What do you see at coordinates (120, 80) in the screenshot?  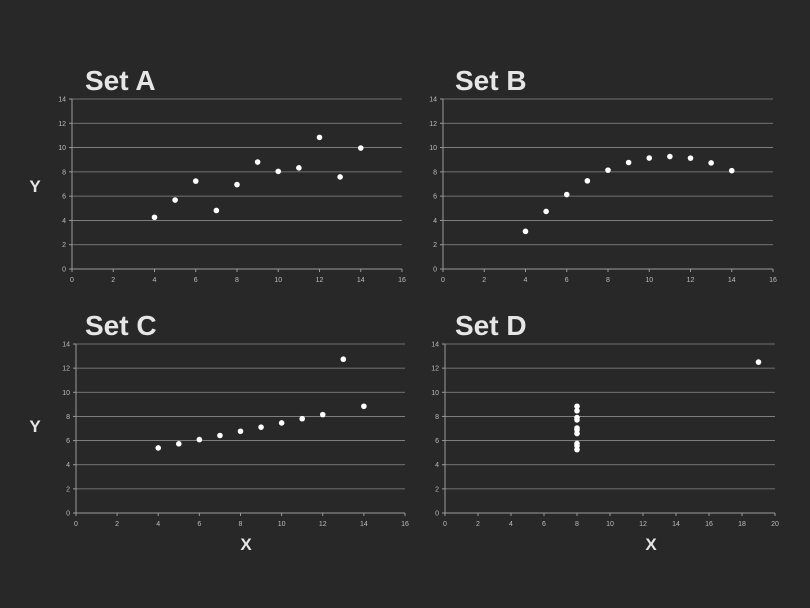 I see `panel-title: Set A` at bounding box center [120, 80].